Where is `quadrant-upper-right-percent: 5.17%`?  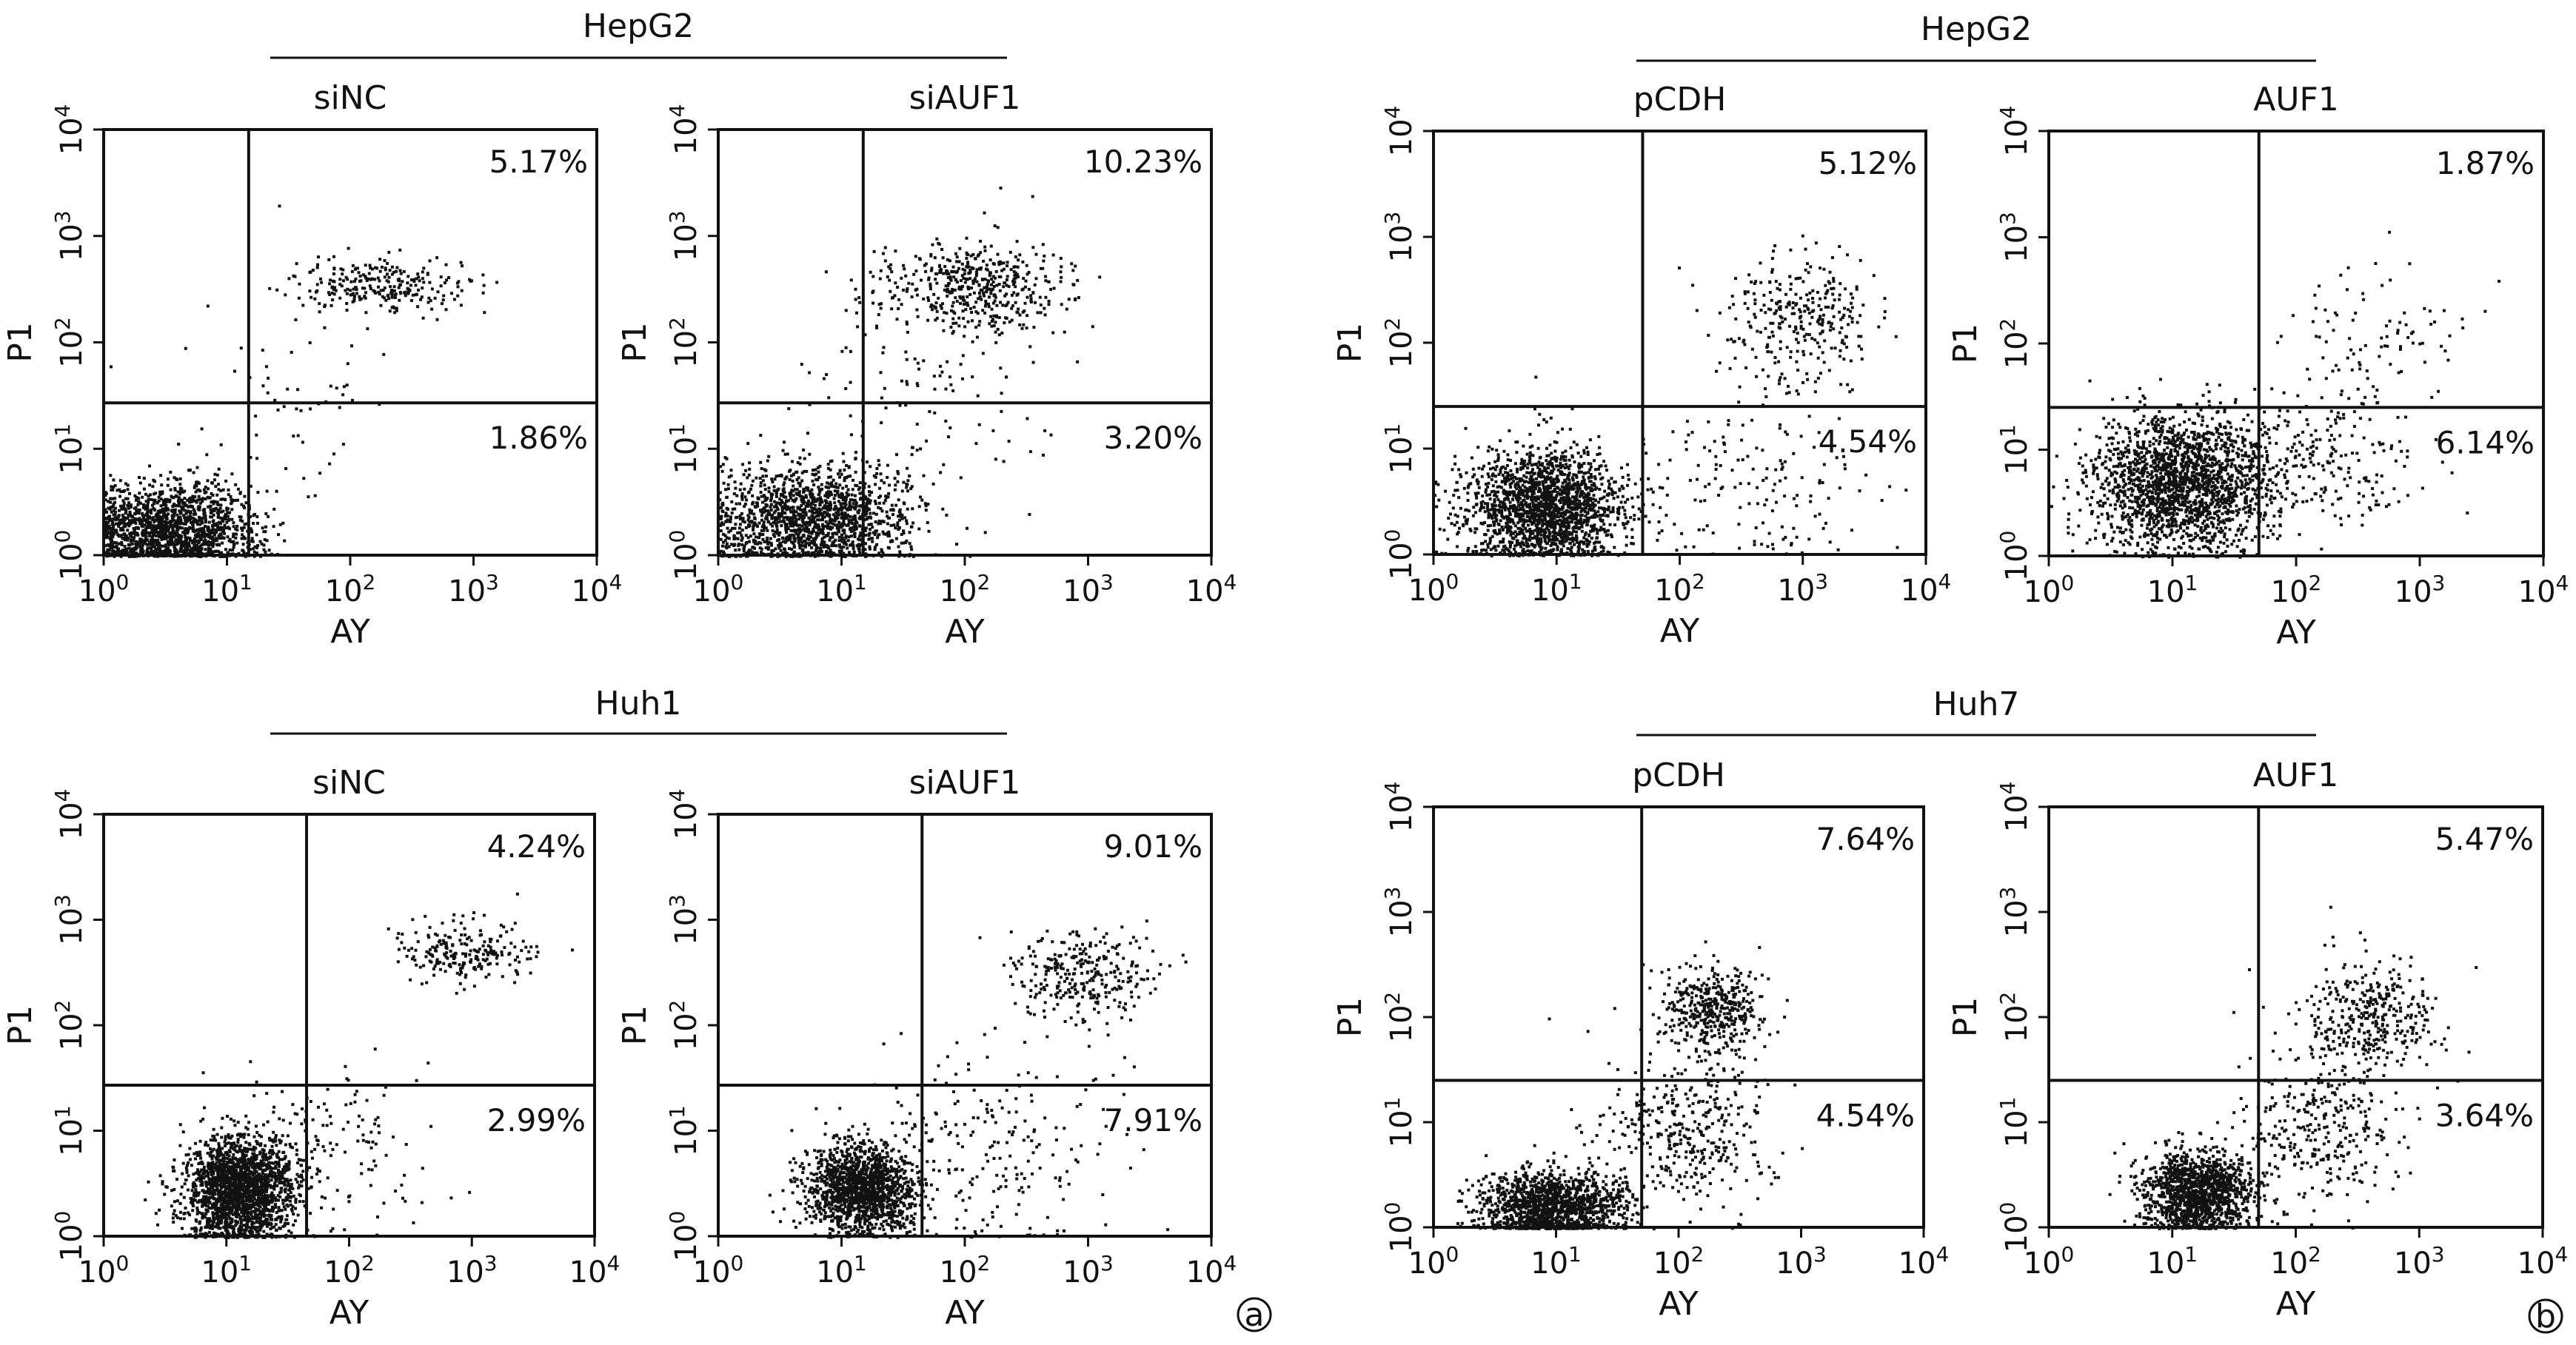 quadrant-upper-right-percent: 5.17% is located at coordinates (538, 162).